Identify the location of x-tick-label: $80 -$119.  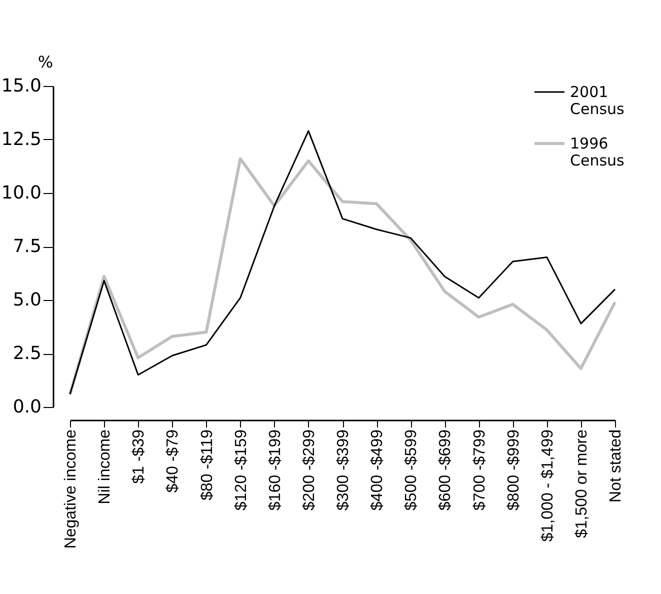
(207, 464).